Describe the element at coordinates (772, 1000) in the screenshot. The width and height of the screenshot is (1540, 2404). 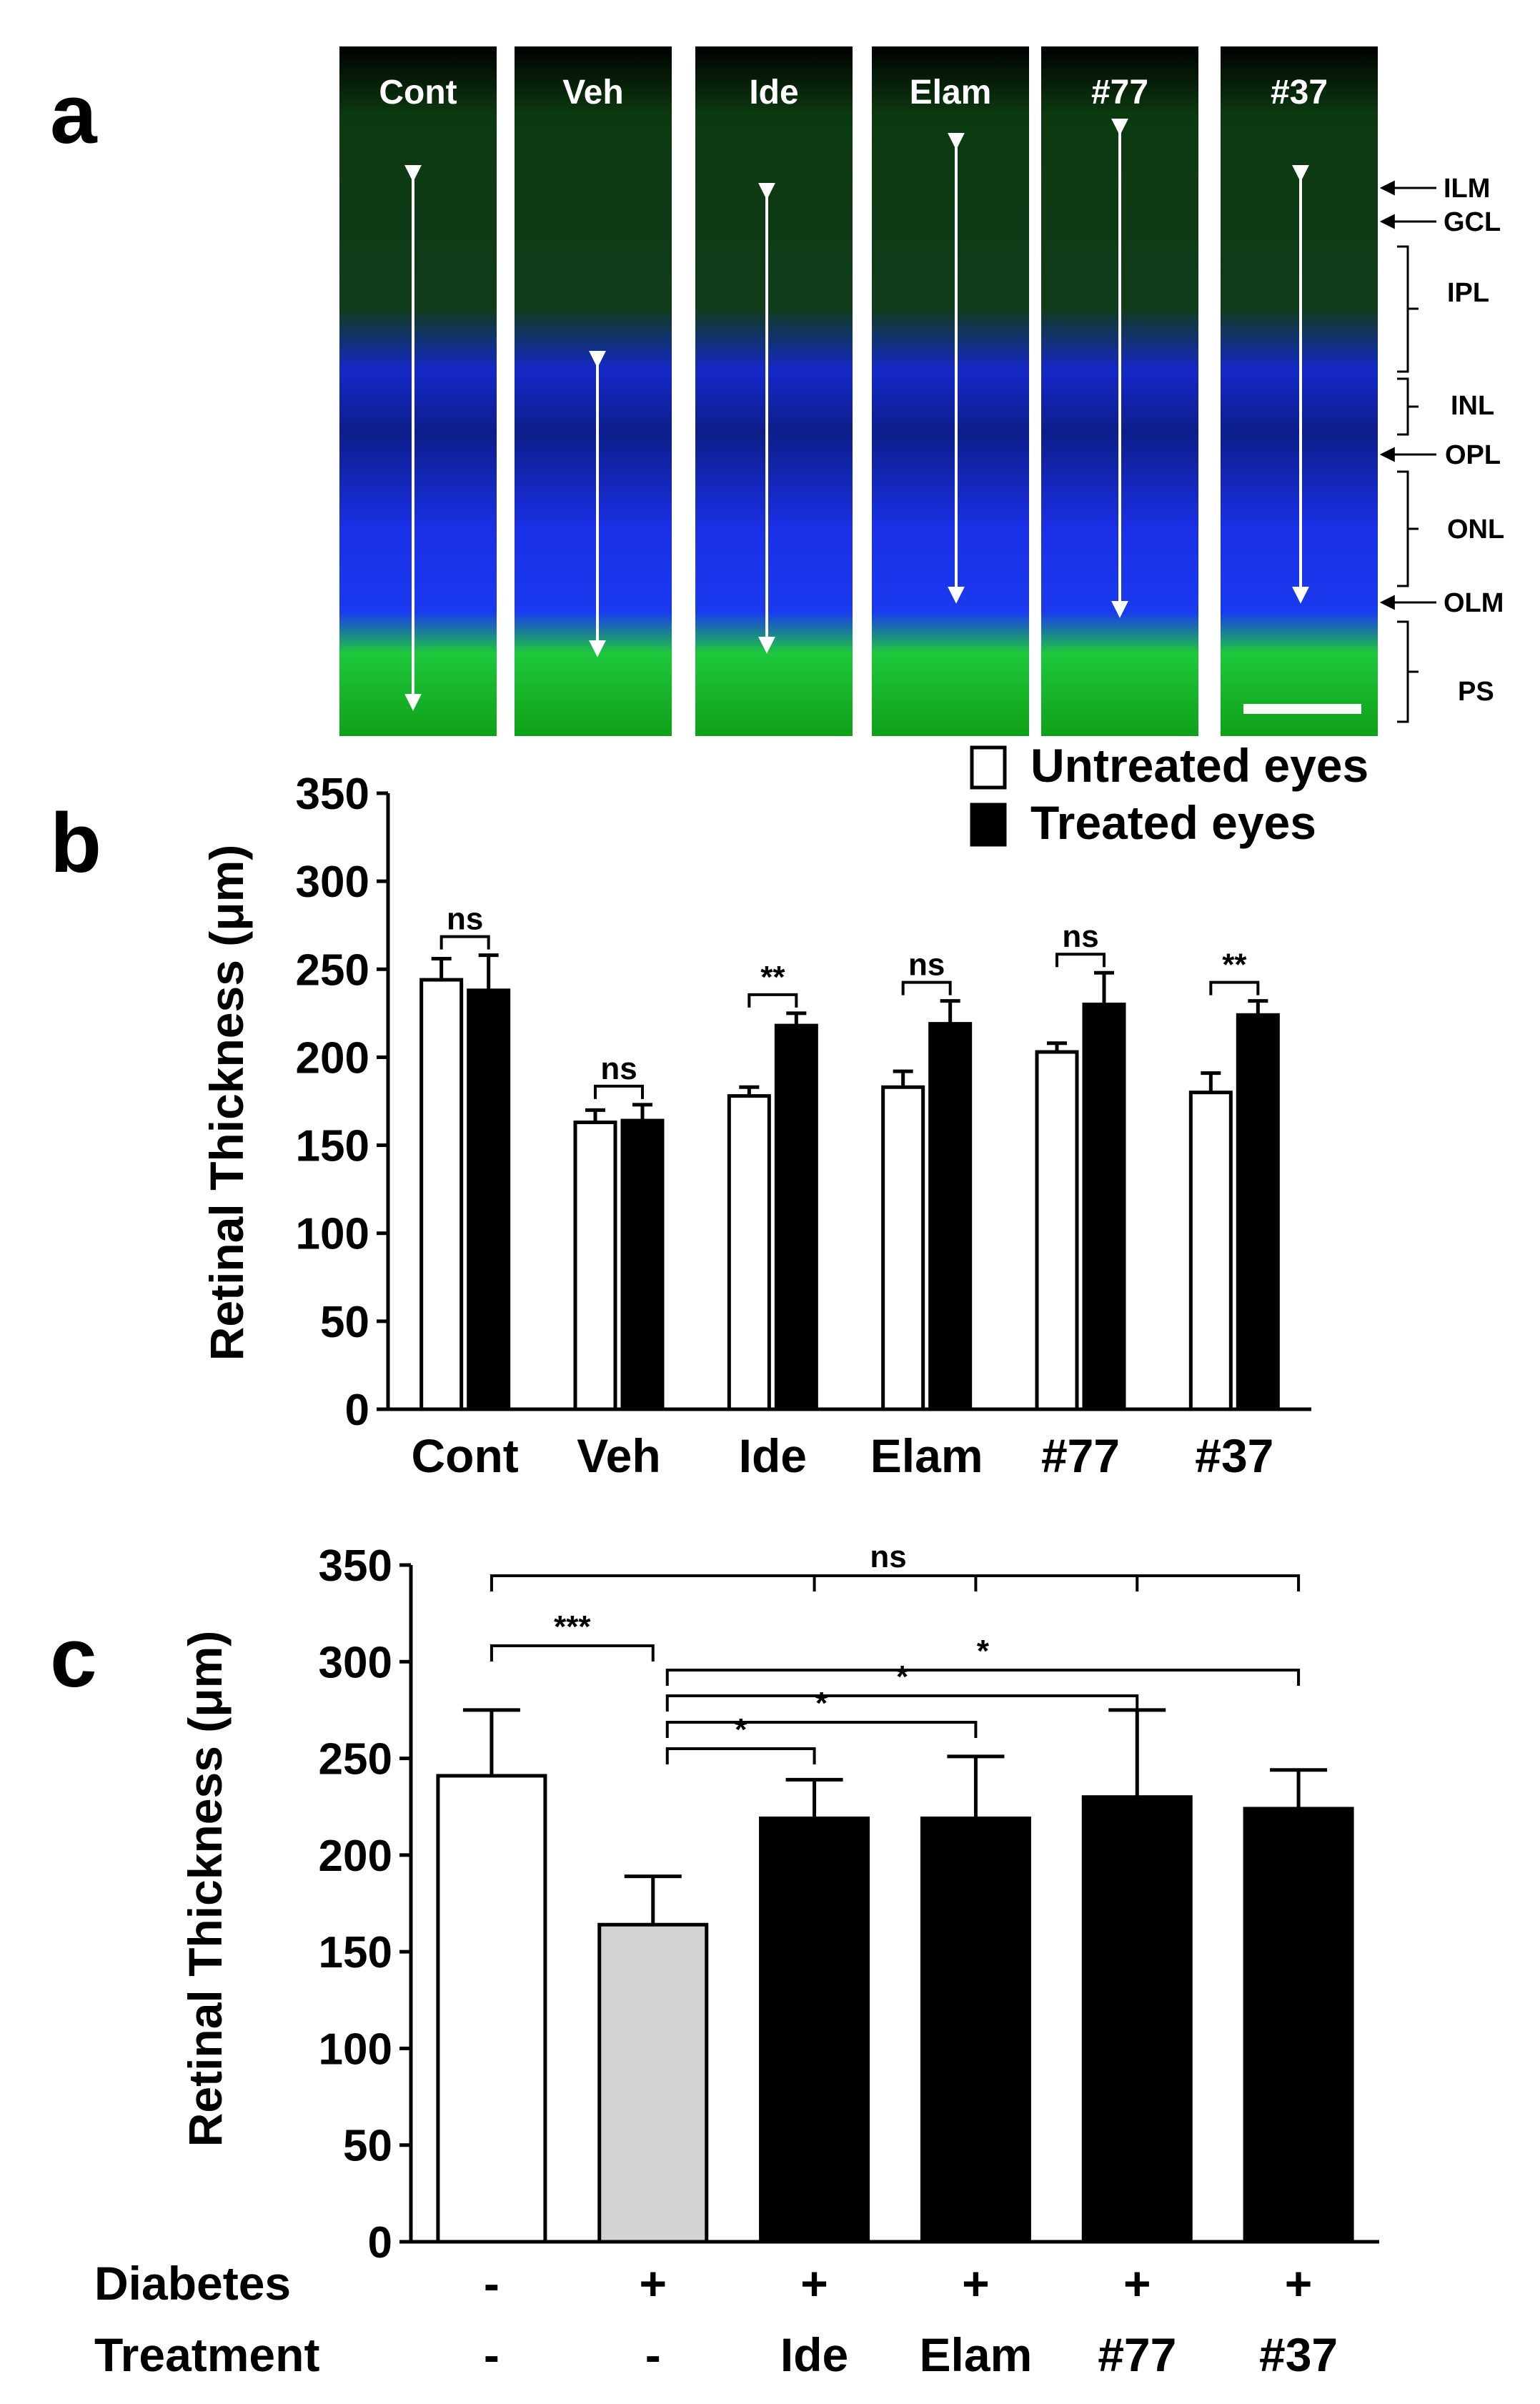
I see `panel-b-sig-bracket-ide` at that location.